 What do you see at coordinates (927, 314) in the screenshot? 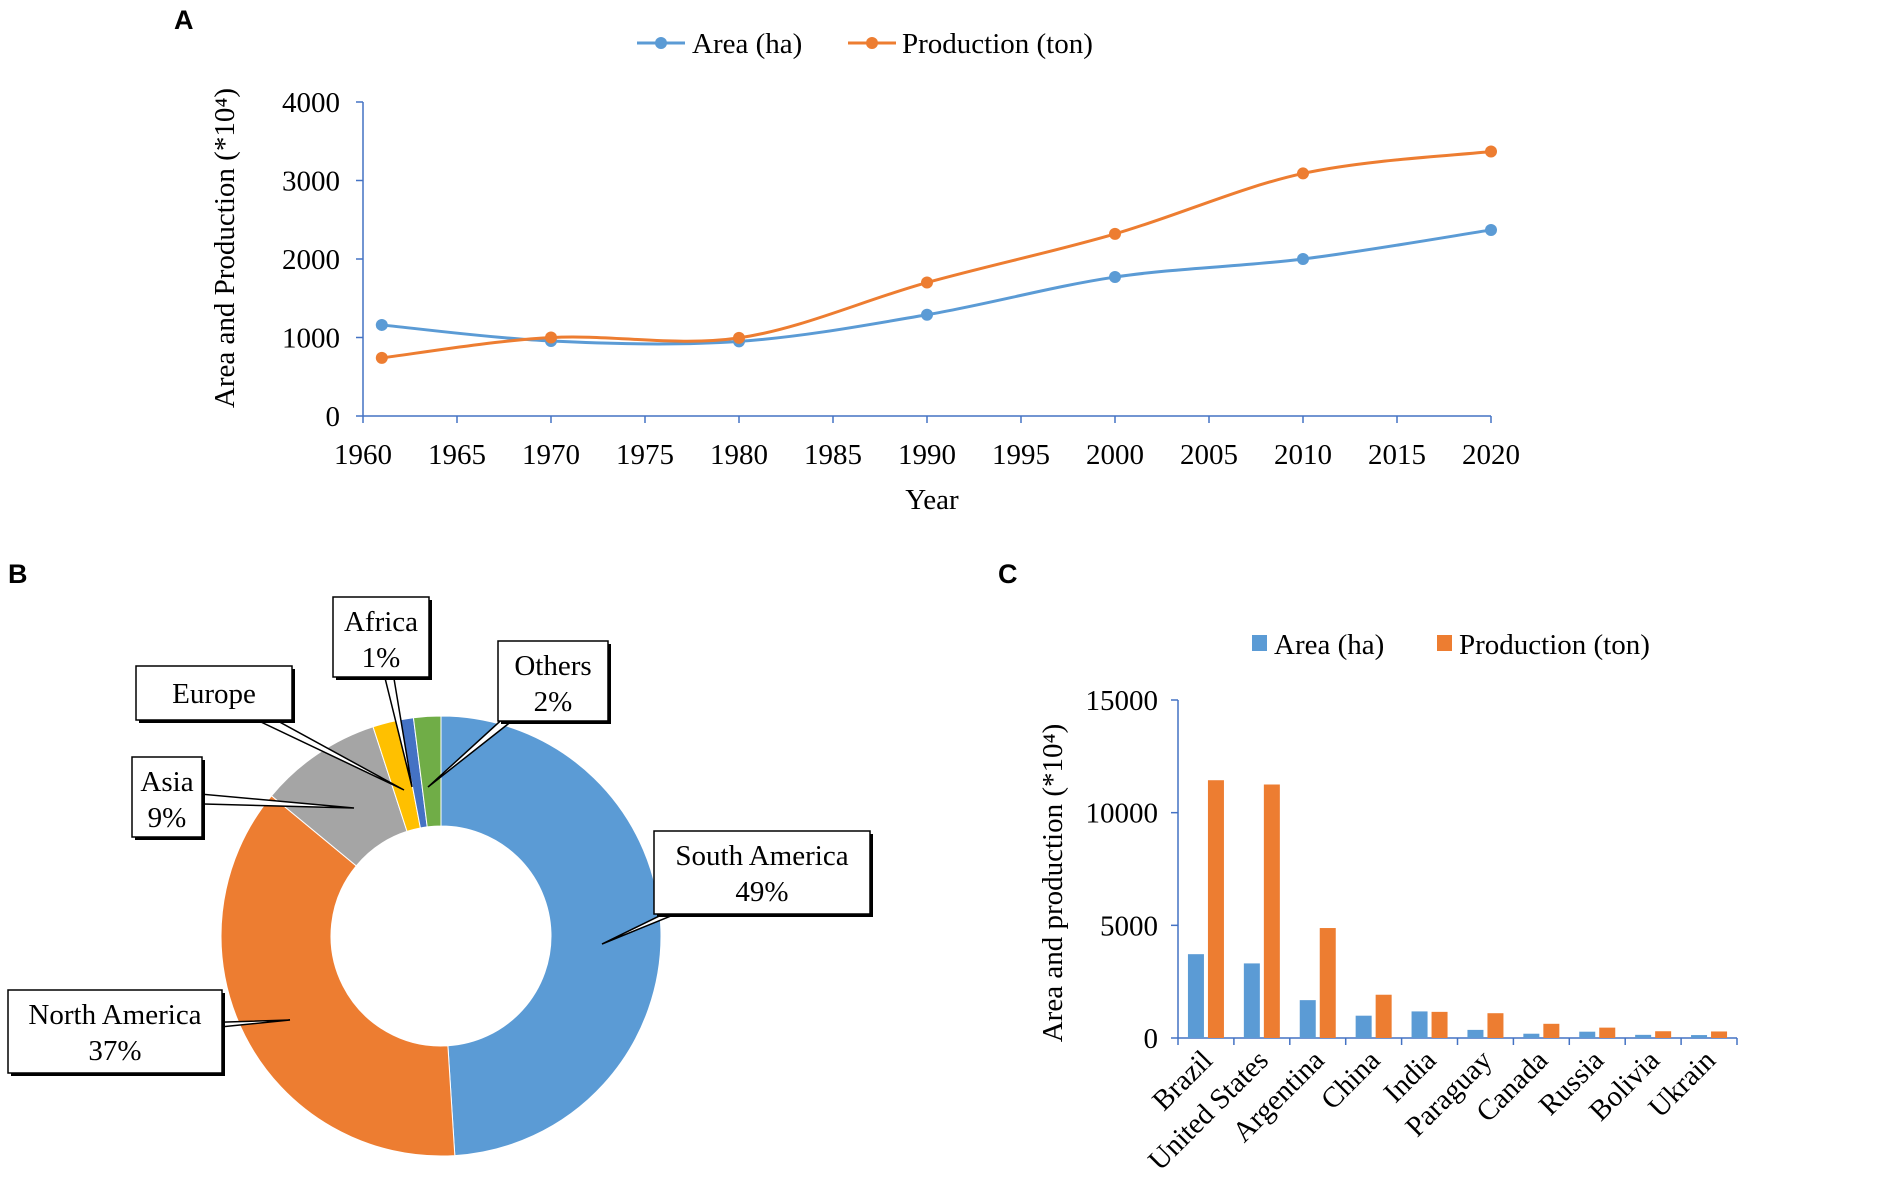
I see `data-point-area-1990` at bounding box center [927, 314].